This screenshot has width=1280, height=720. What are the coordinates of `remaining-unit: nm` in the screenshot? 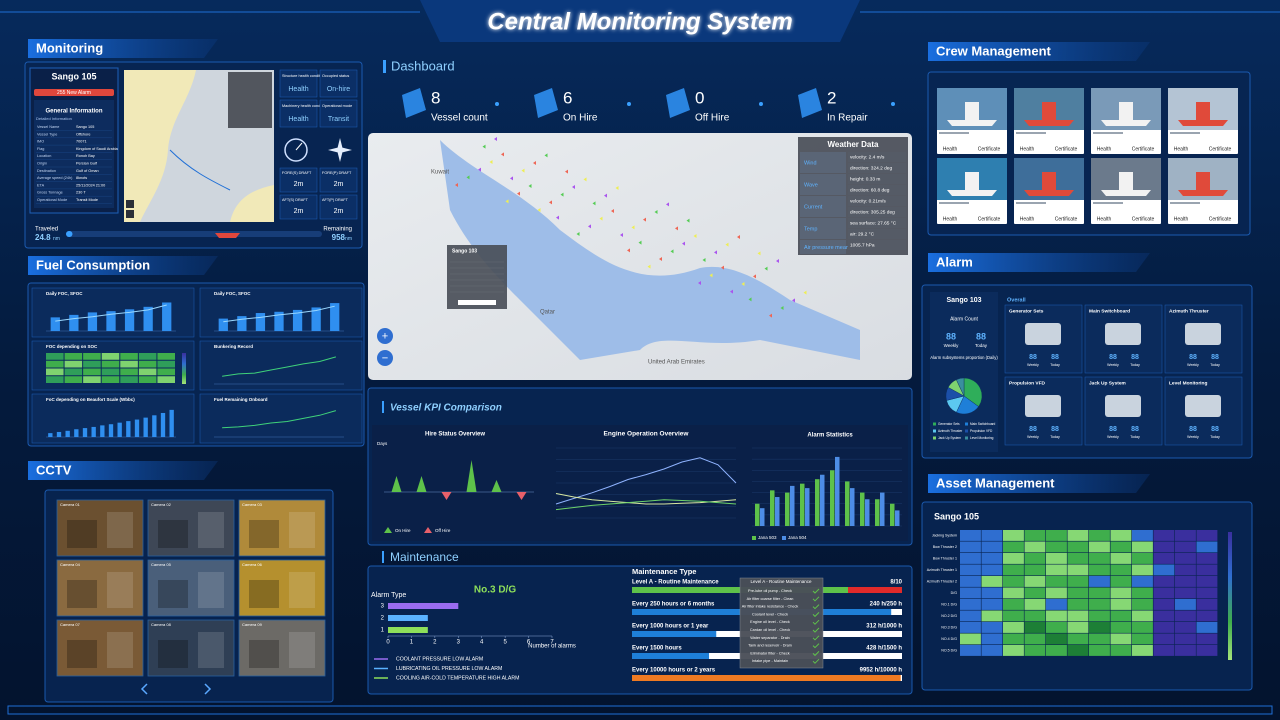 It's located at (348, 239).